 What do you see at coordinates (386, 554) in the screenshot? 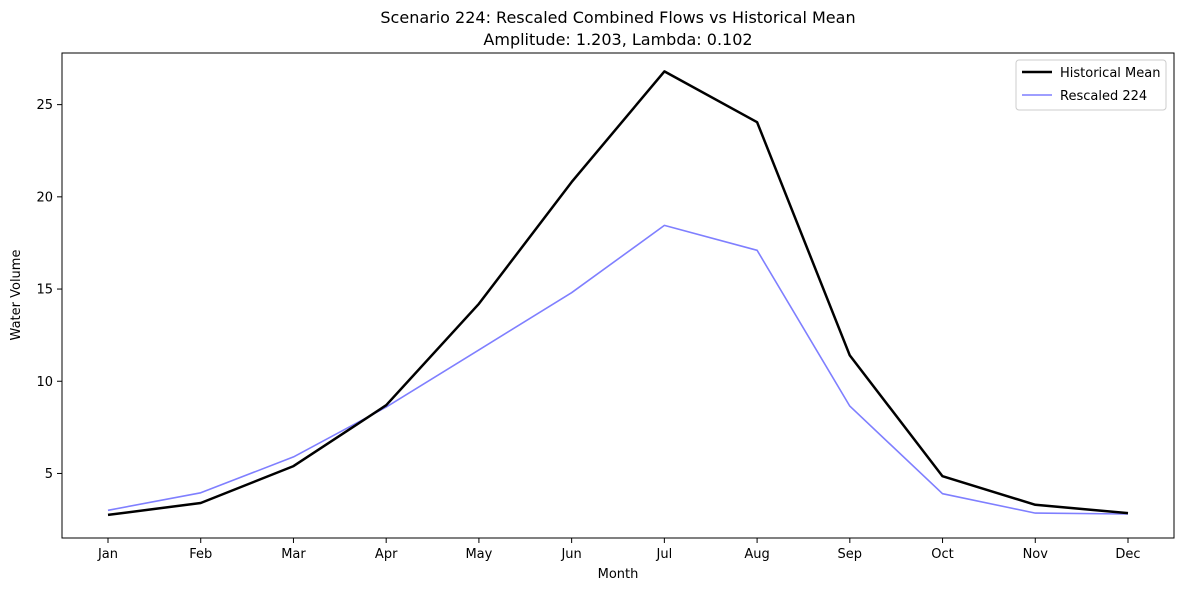
I see `x-tick-label: Apr` at bounding box center [386, 554].